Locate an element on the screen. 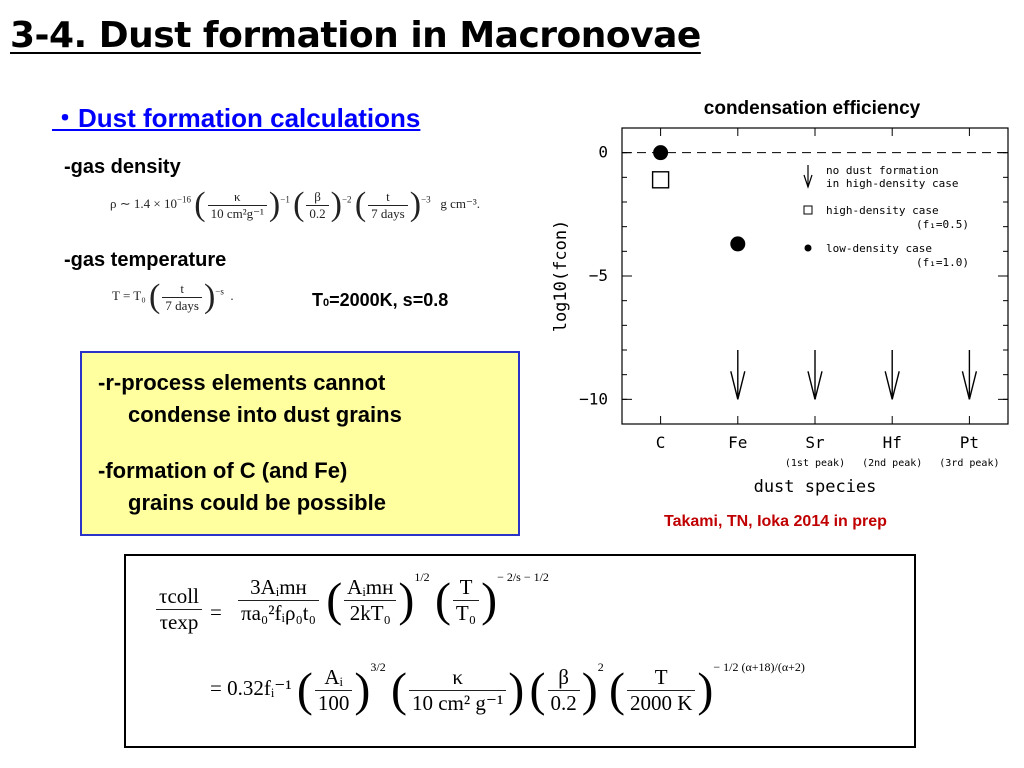  x-tick-label: Fe is located at coordinates (737, 442).